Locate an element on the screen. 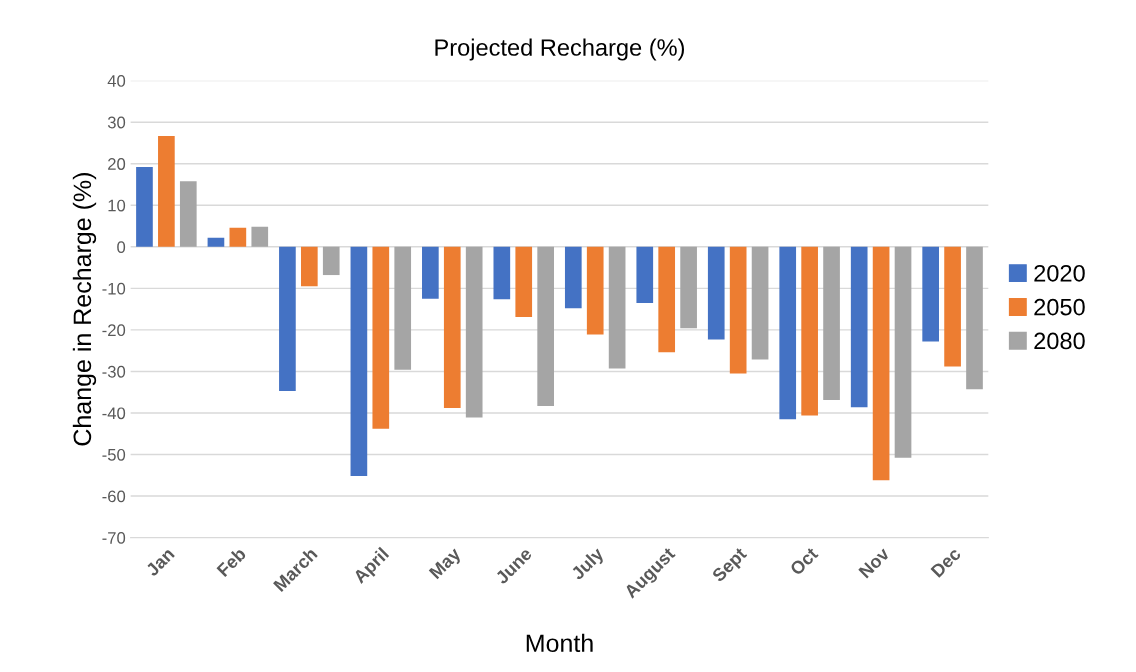 This screenshot has height=672, width=1136. x-tick-label: Feb is located at coordinates (231, 562).